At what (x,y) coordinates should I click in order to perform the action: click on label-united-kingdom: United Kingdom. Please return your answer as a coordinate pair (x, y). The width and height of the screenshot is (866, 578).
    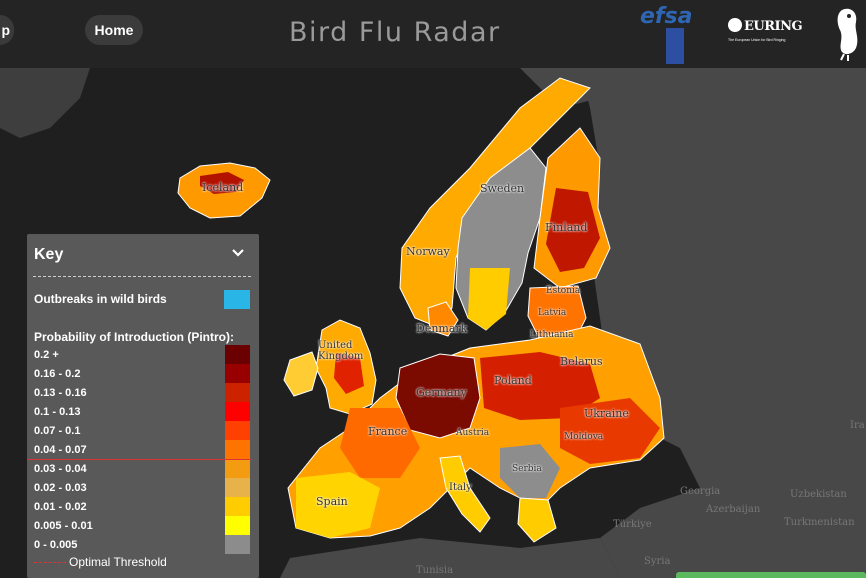
    Looking at the image, I should click on (341, 351).